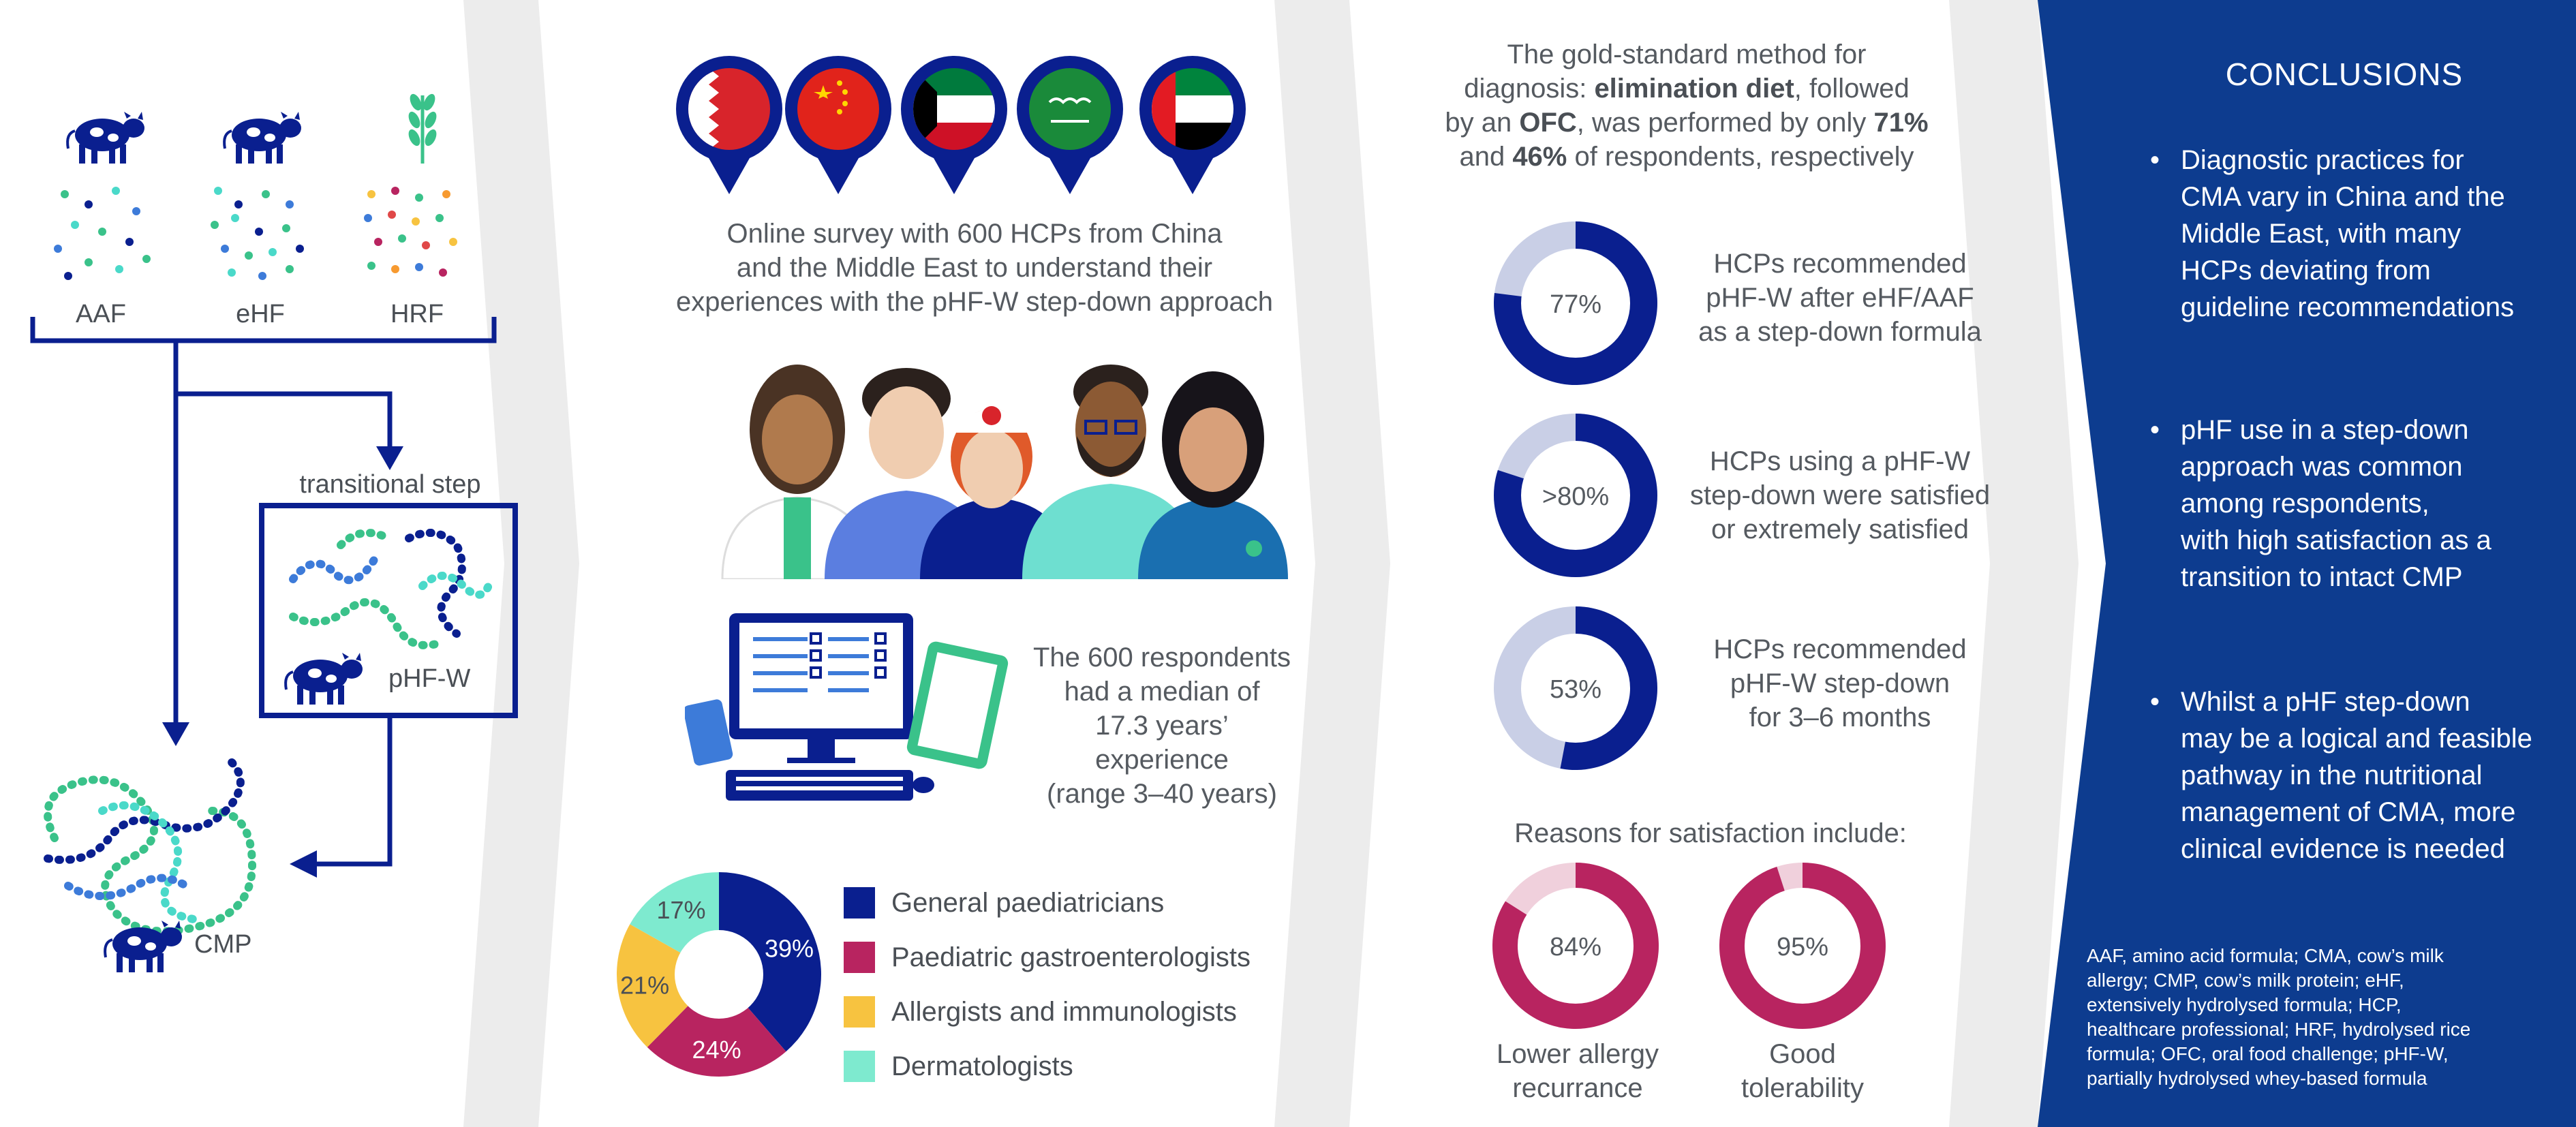 The height and width of the screenshot is (1127, 2576). I want to click on wheat-icon, so click(422, 128).